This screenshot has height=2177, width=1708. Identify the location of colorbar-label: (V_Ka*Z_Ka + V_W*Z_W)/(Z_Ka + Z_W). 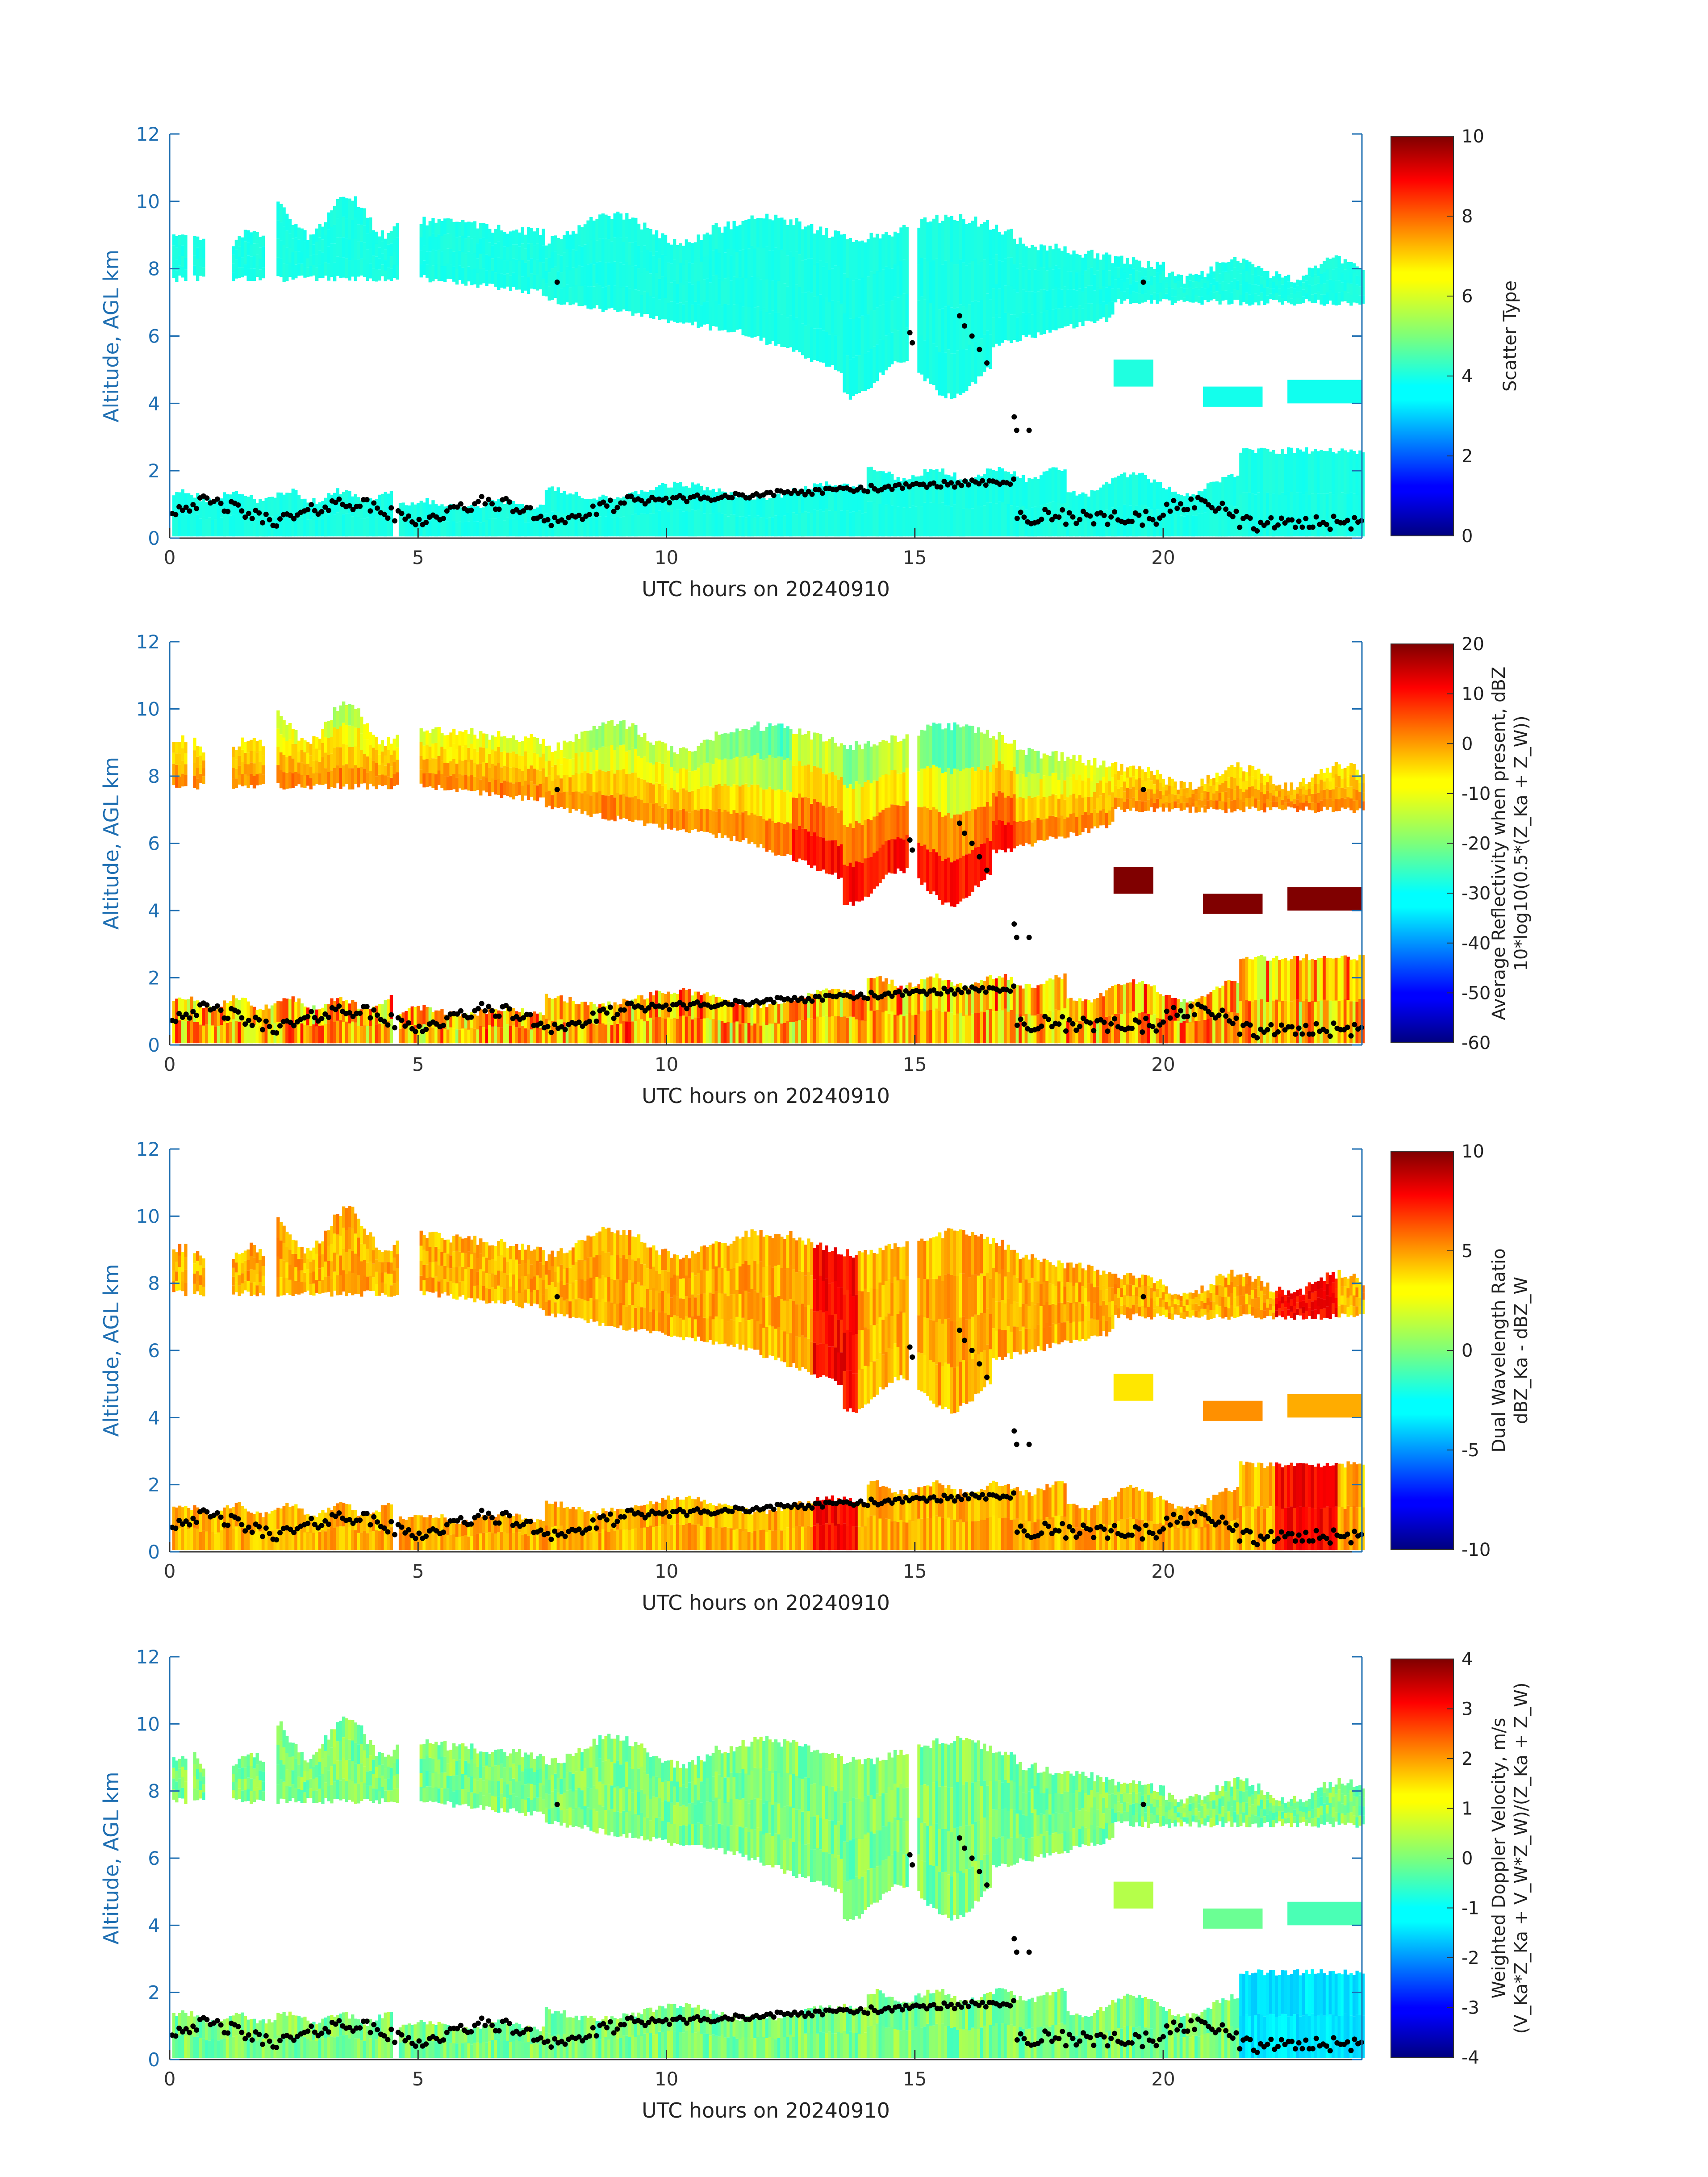
(1521, 1858).